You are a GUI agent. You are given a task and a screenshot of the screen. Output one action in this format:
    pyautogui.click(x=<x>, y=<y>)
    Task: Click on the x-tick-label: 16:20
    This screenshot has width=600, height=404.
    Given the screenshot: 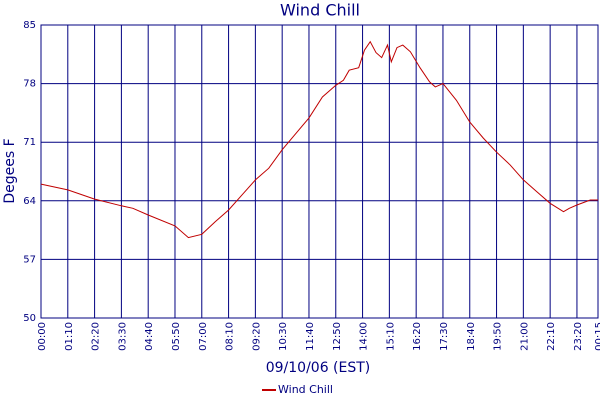 What is the action you would take?
    pyautogui.click(x=417, y=336)
    